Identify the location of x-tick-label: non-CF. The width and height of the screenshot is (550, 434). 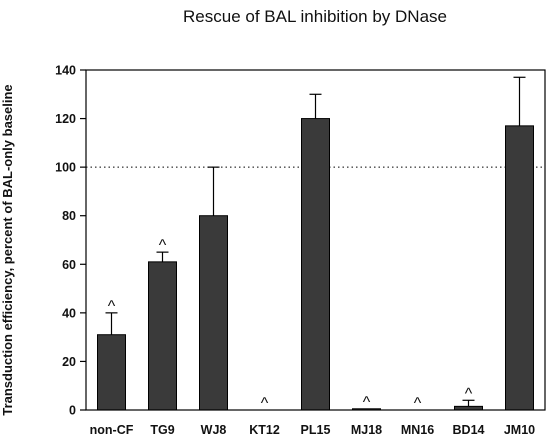
(112, 428).